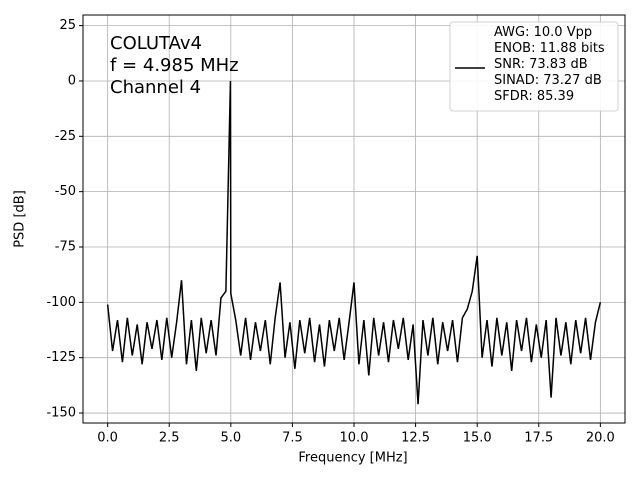  What do you see at coordinates (61, 413) in the screenshot?
I see `y-tick-label: -150` at bounding box center [61, 413].